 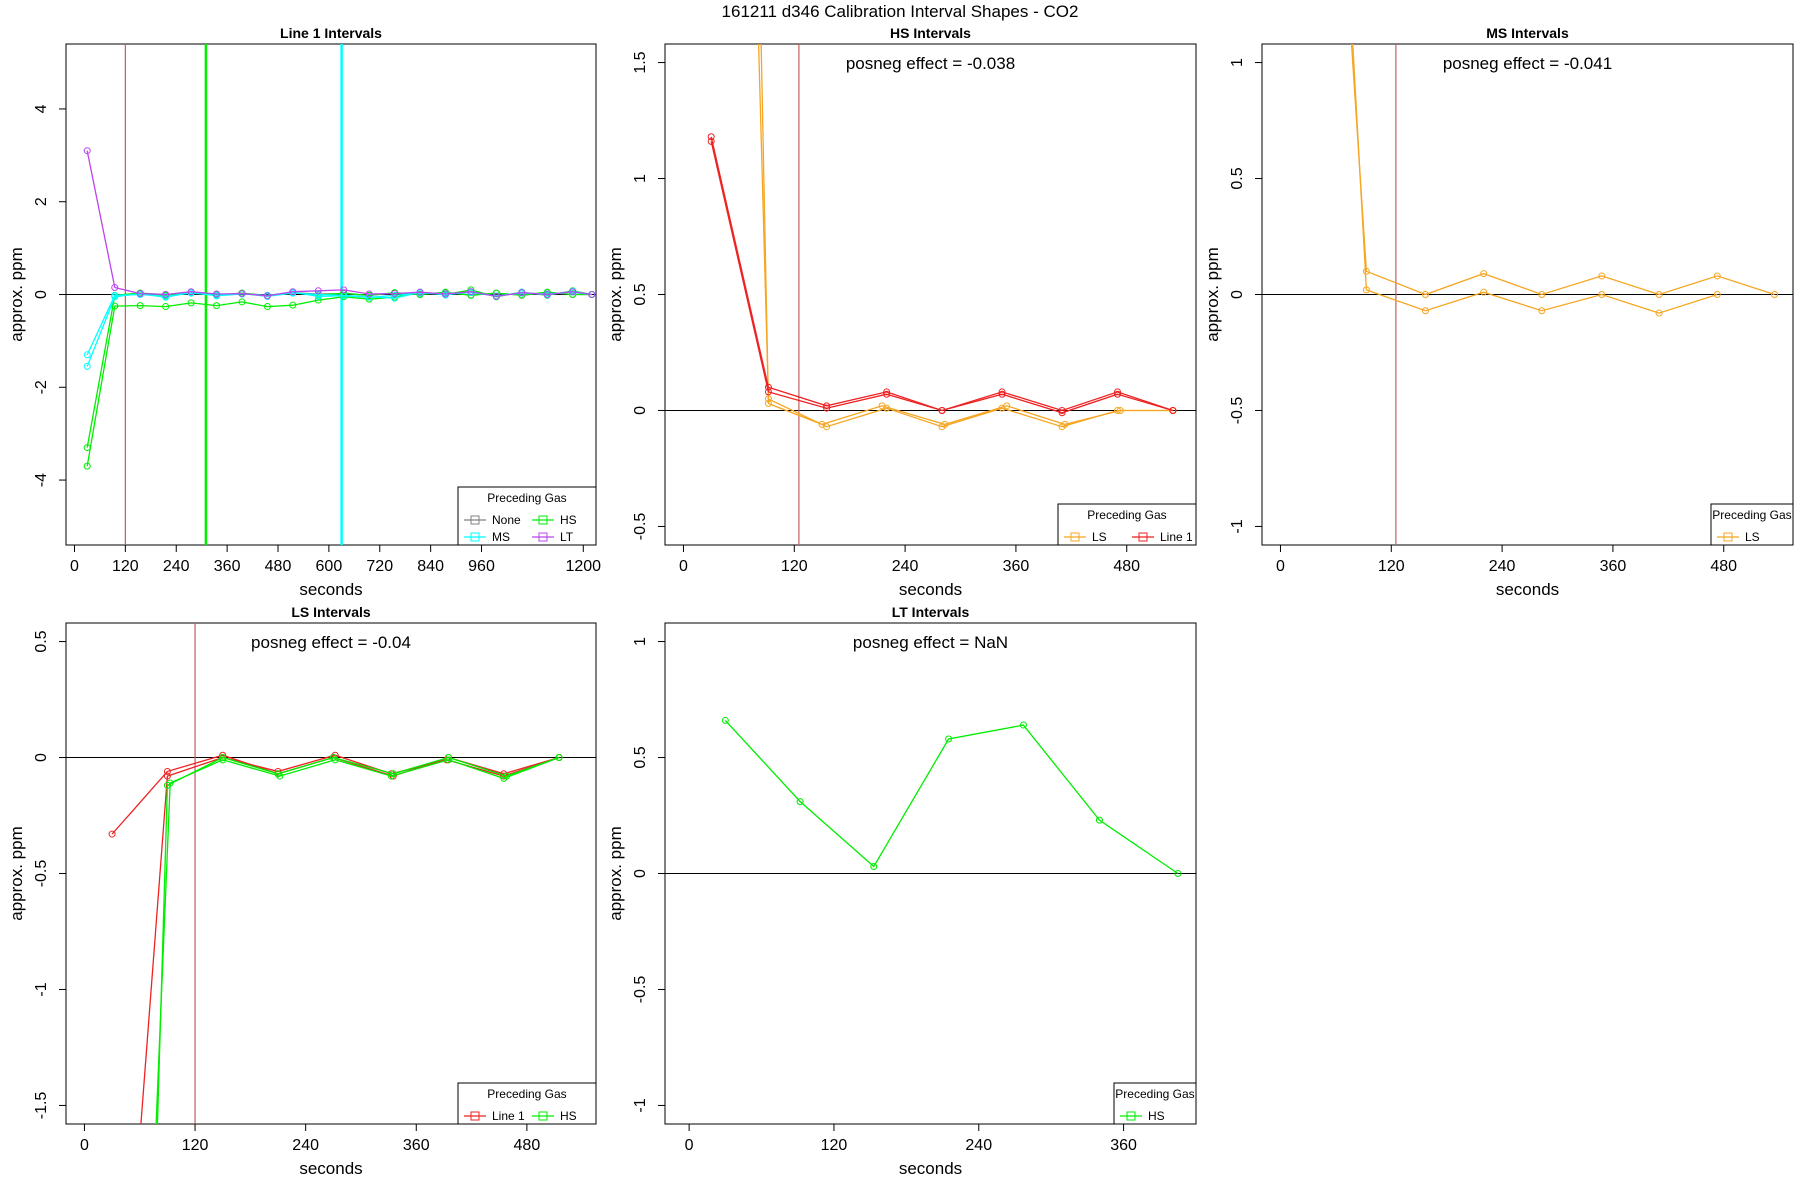 I want to click on legend-entry-label: None, so click(x=506, y=520).